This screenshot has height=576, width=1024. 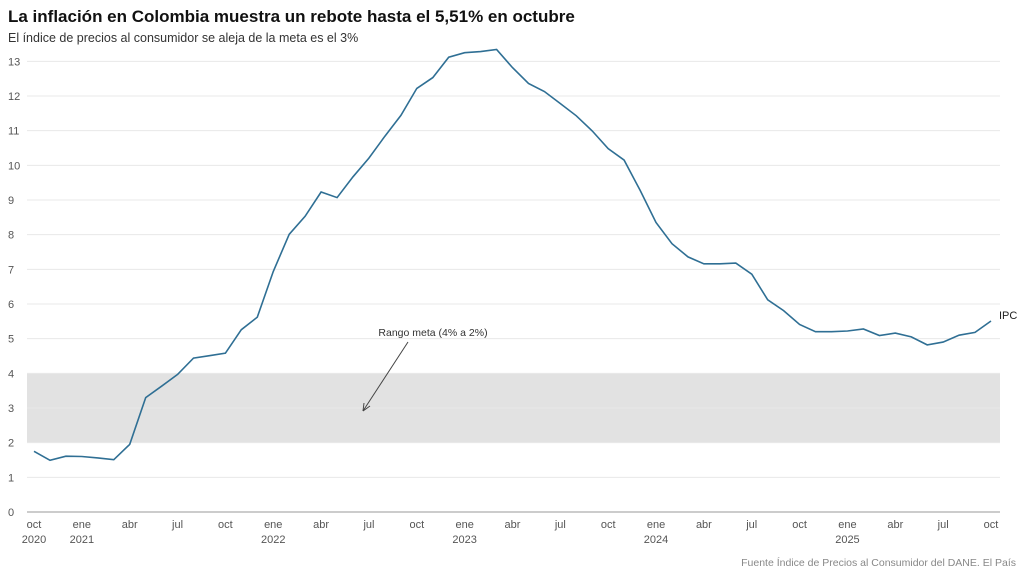 I want to click on x-tick-label: ene 2023, so click(x=464, y=532).